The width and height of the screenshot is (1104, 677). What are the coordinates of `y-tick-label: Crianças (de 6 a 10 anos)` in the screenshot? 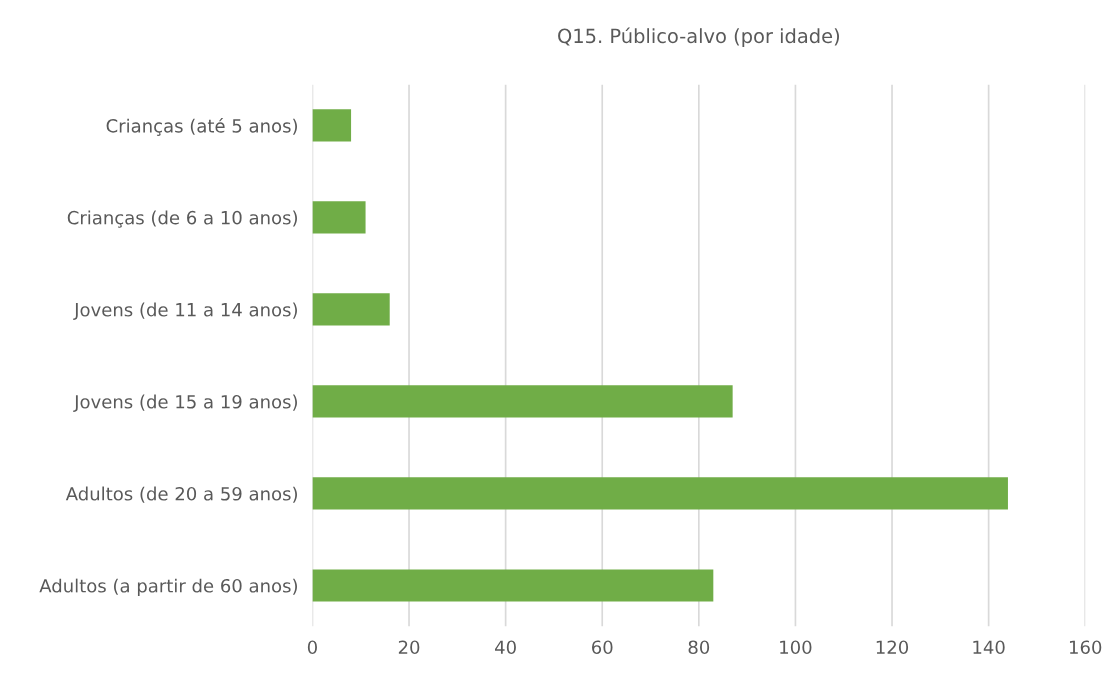 It's located at (182, 219).